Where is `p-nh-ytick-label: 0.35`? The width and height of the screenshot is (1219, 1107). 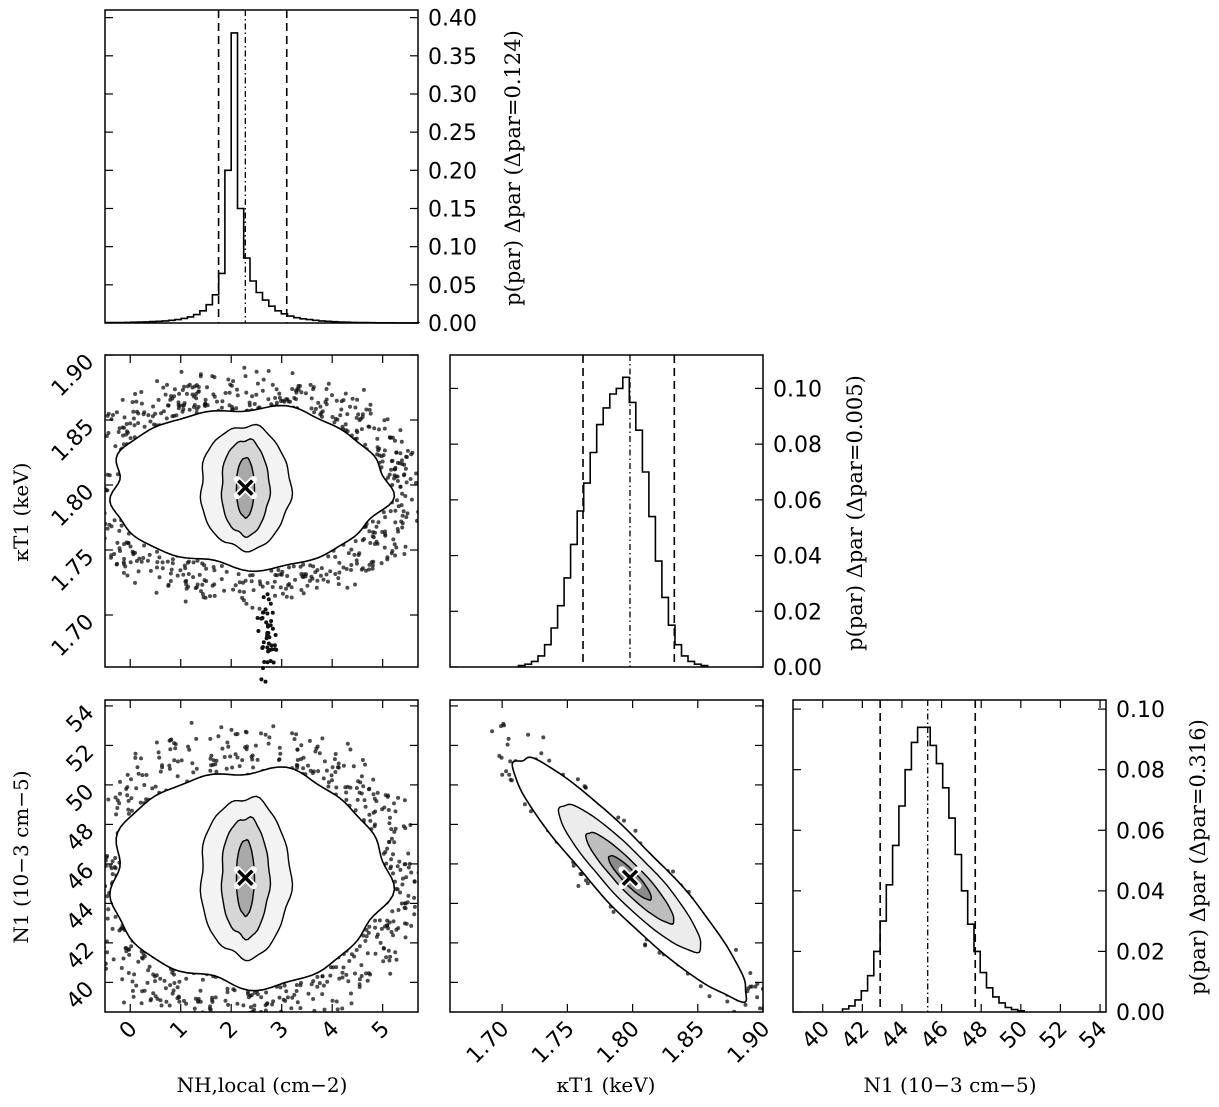 p-nh-ytick-label: 0.35 is located at coordinates (452, 57).